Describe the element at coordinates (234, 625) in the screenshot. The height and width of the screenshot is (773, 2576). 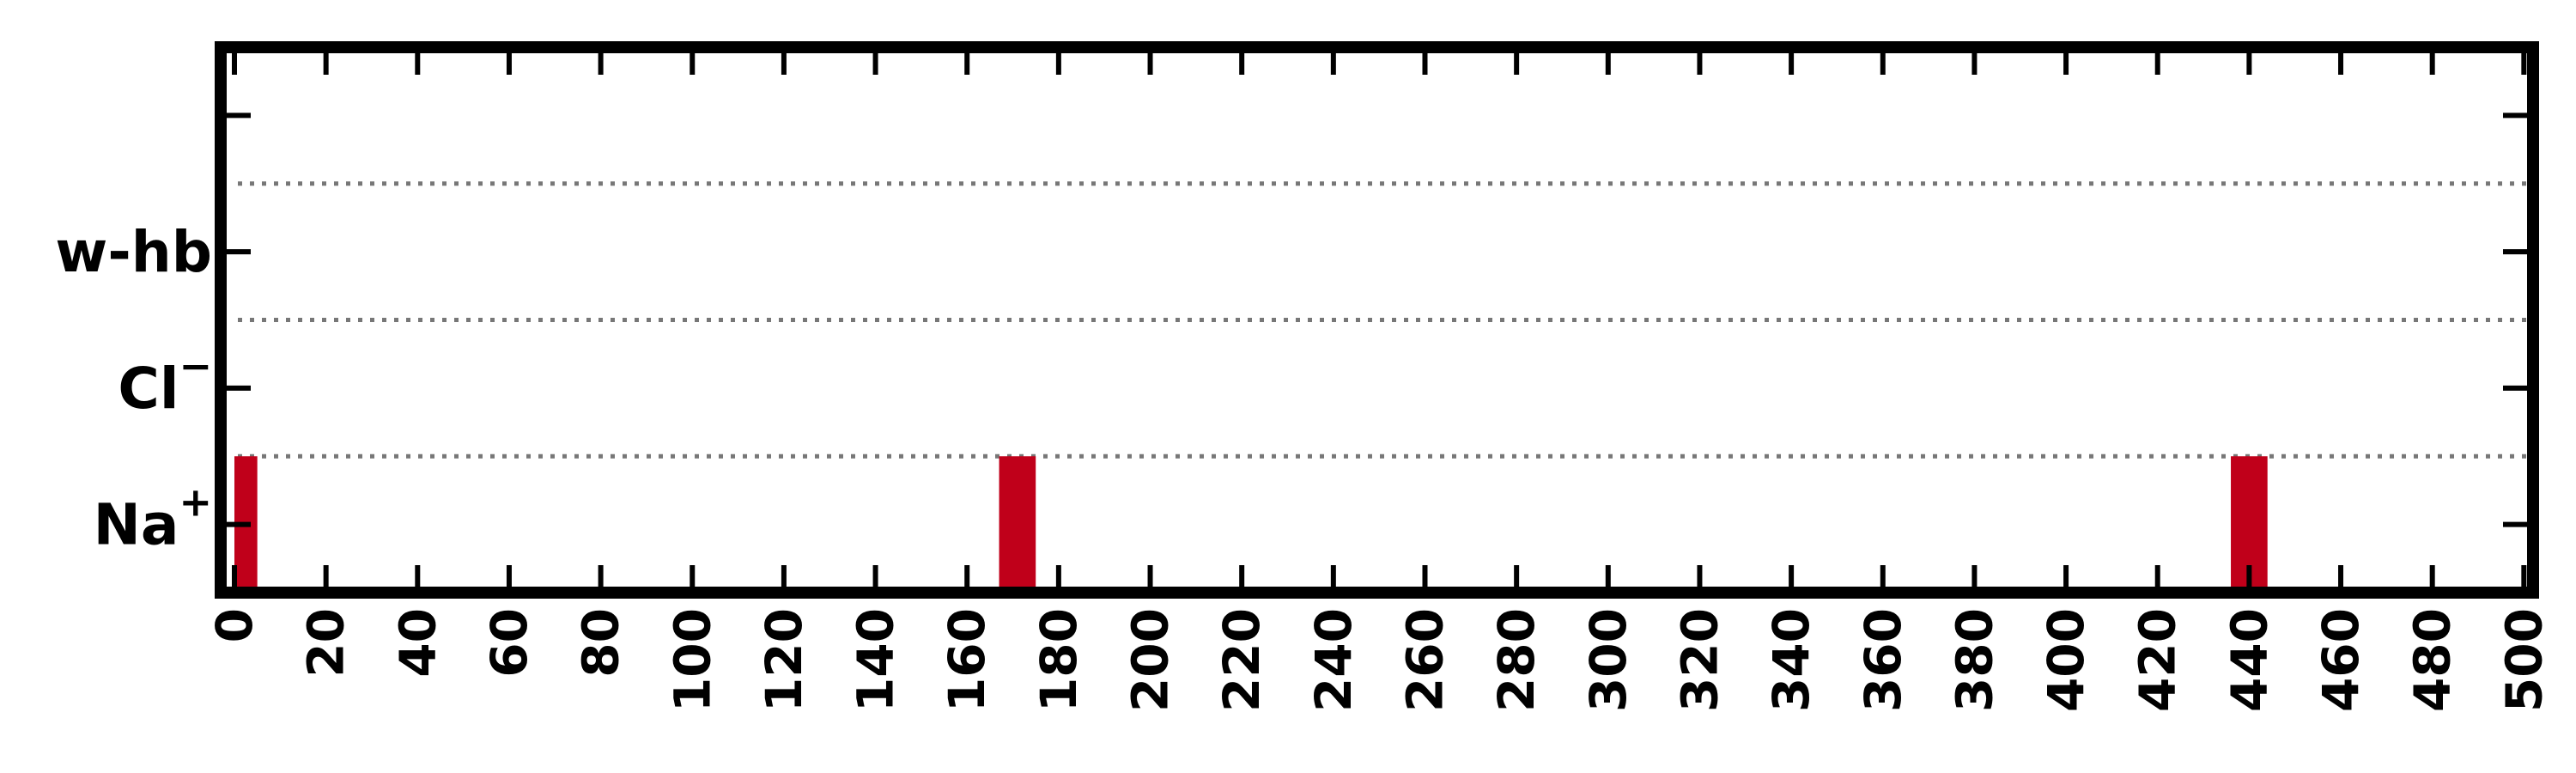
I see `x-tick-label: 0` at that location.